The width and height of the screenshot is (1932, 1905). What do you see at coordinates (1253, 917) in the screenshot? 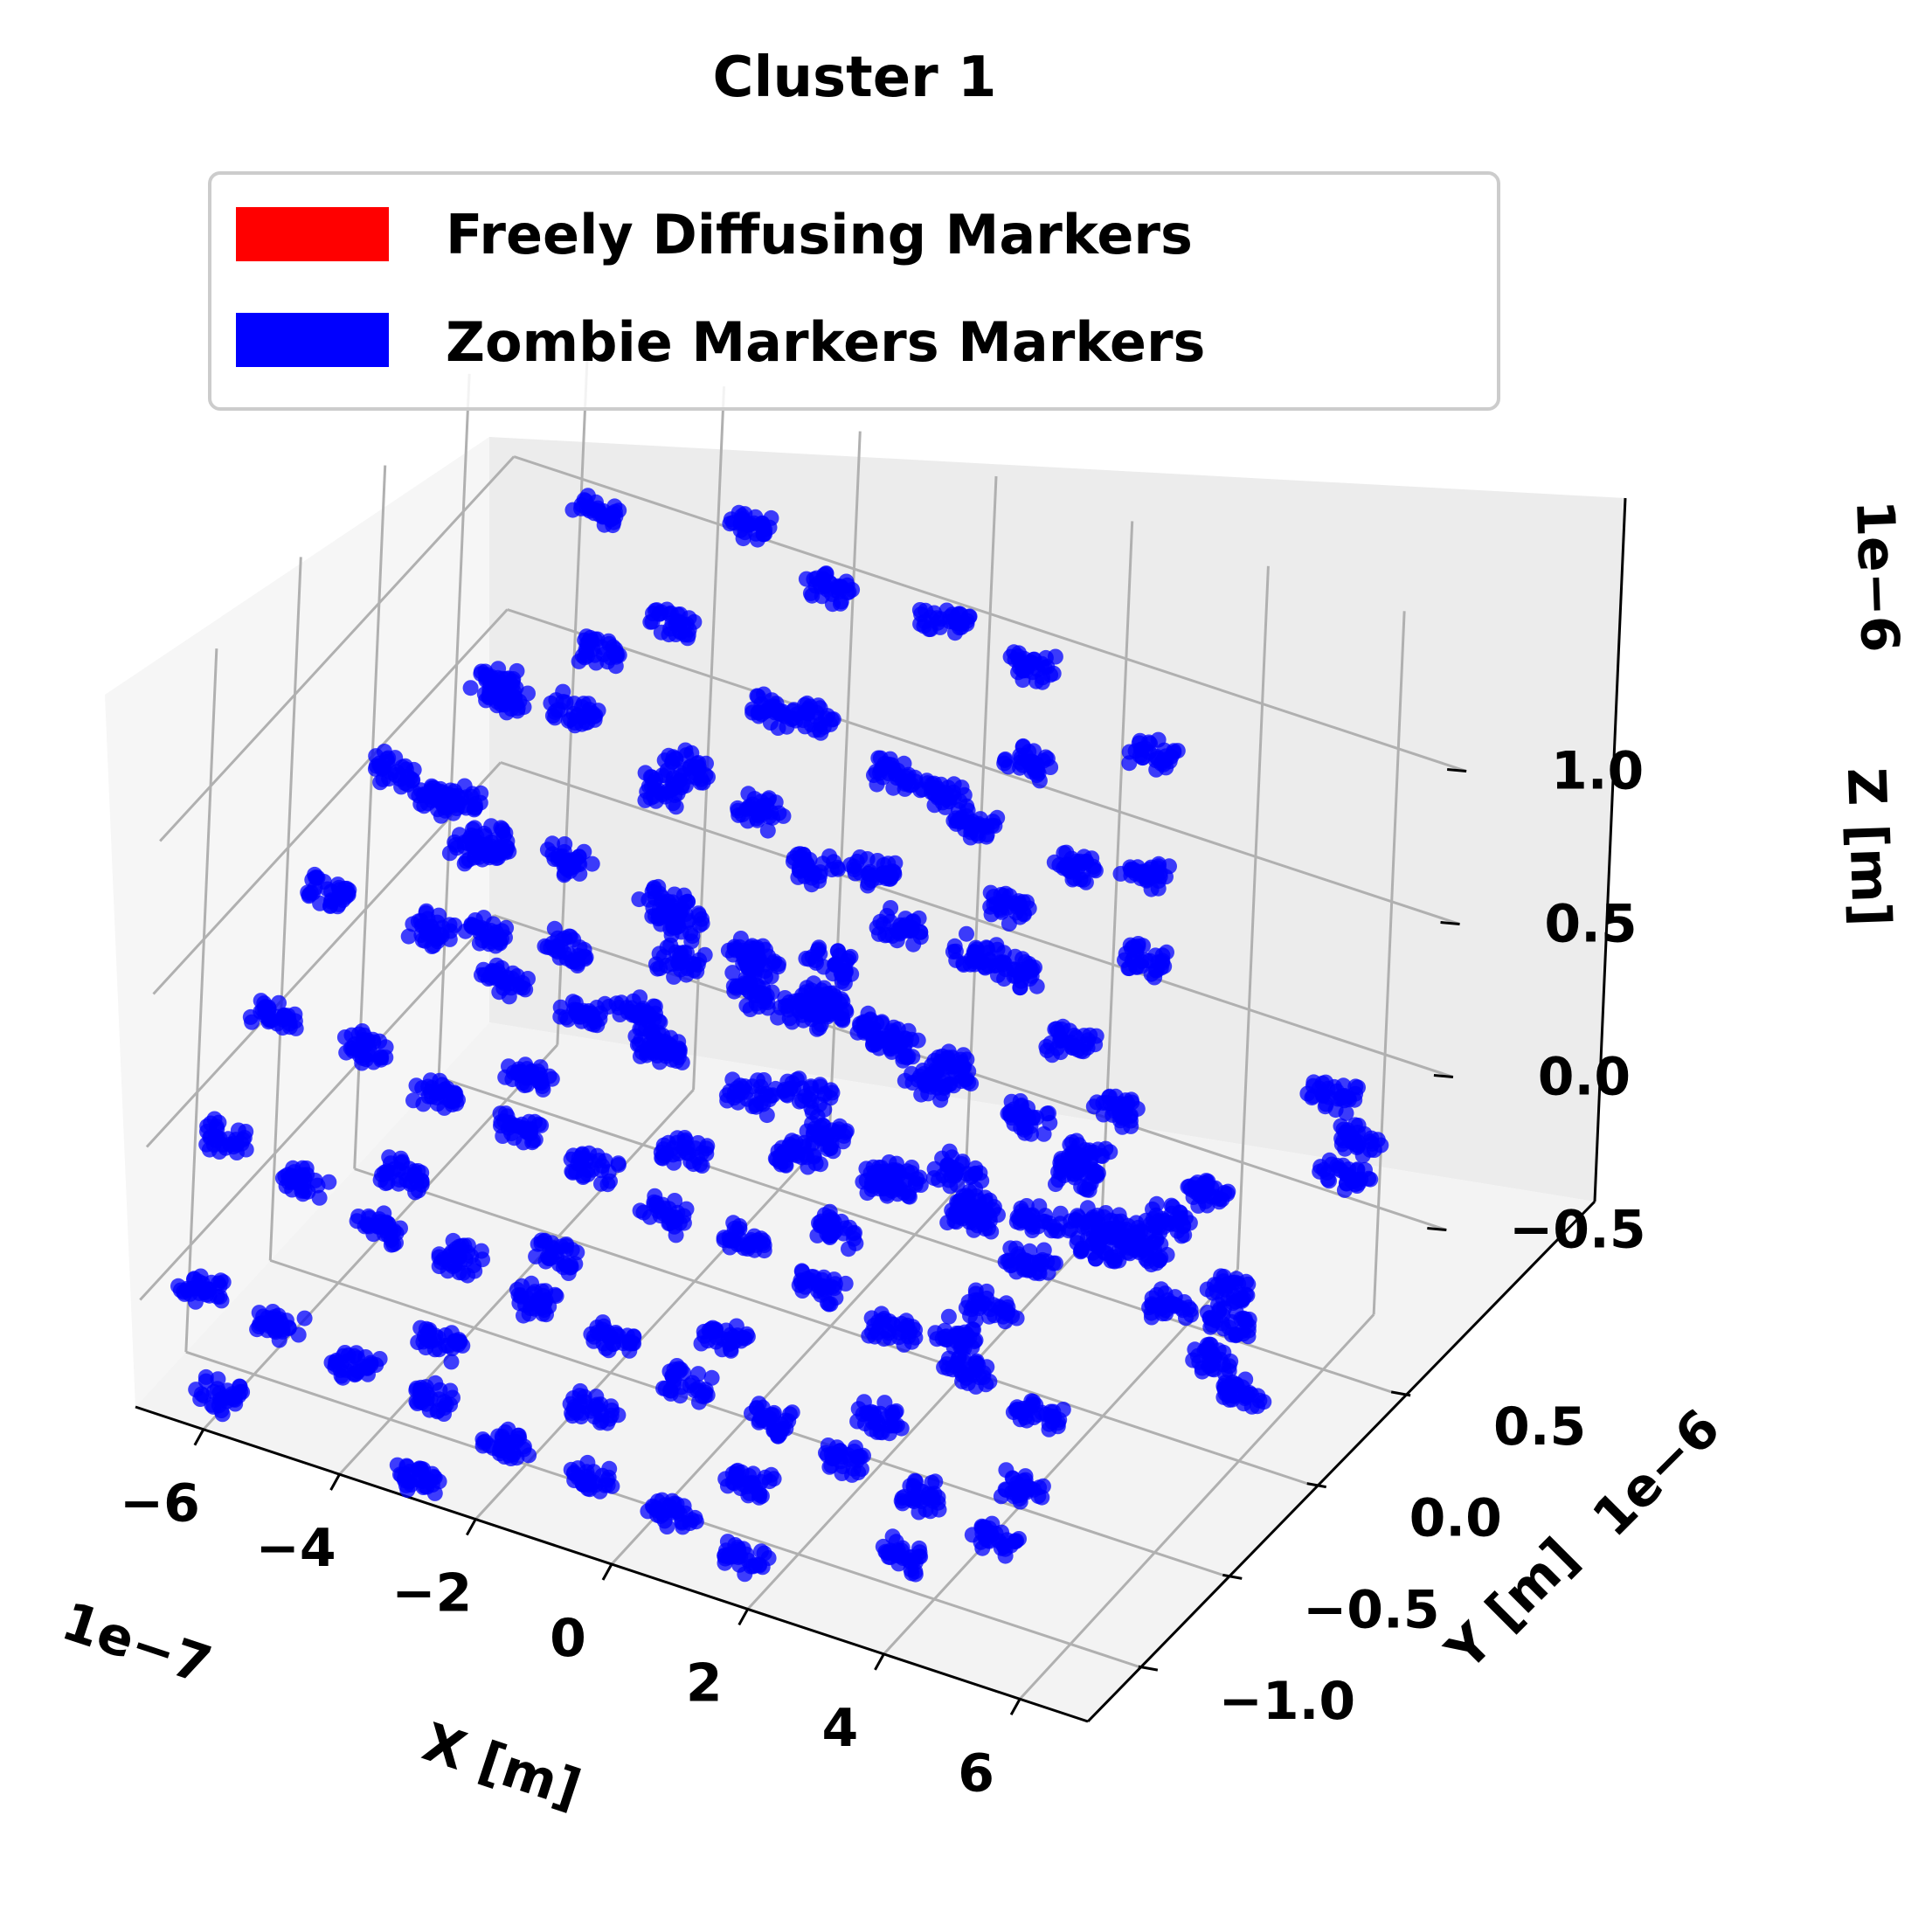
I see `grid-line-back-x` at bounding box center [1253, 917].